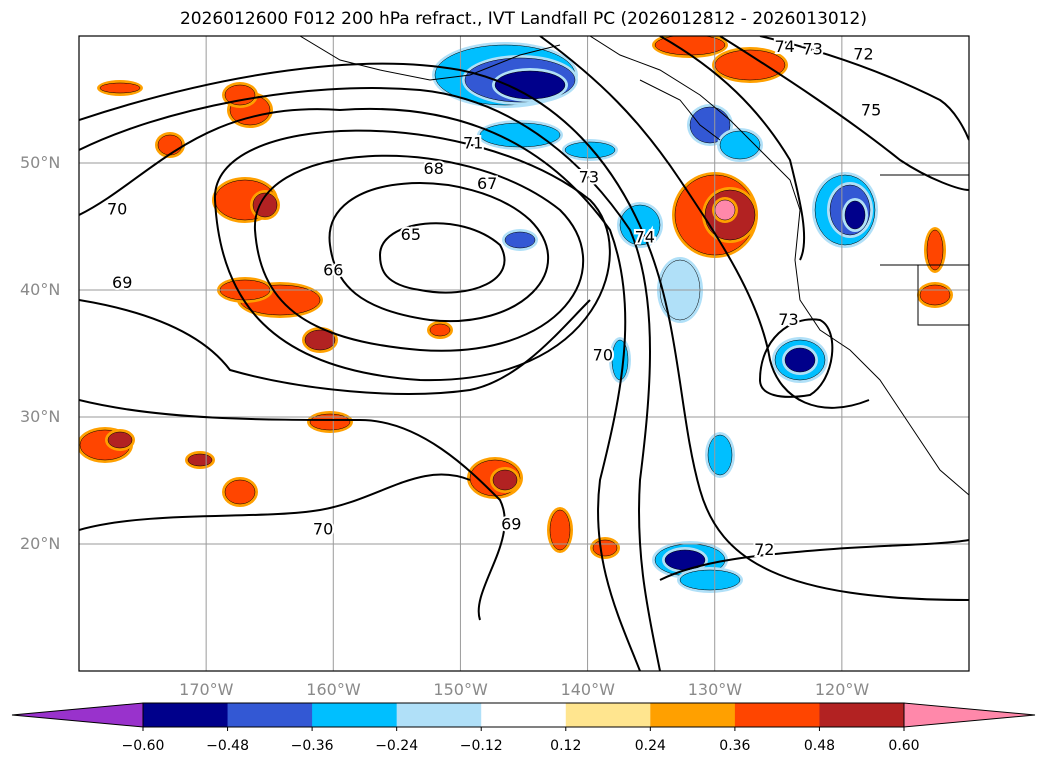  Describe the element at coordinates (40, 289) in the screenshot. I see `latitude-label: 40°N` at that location.